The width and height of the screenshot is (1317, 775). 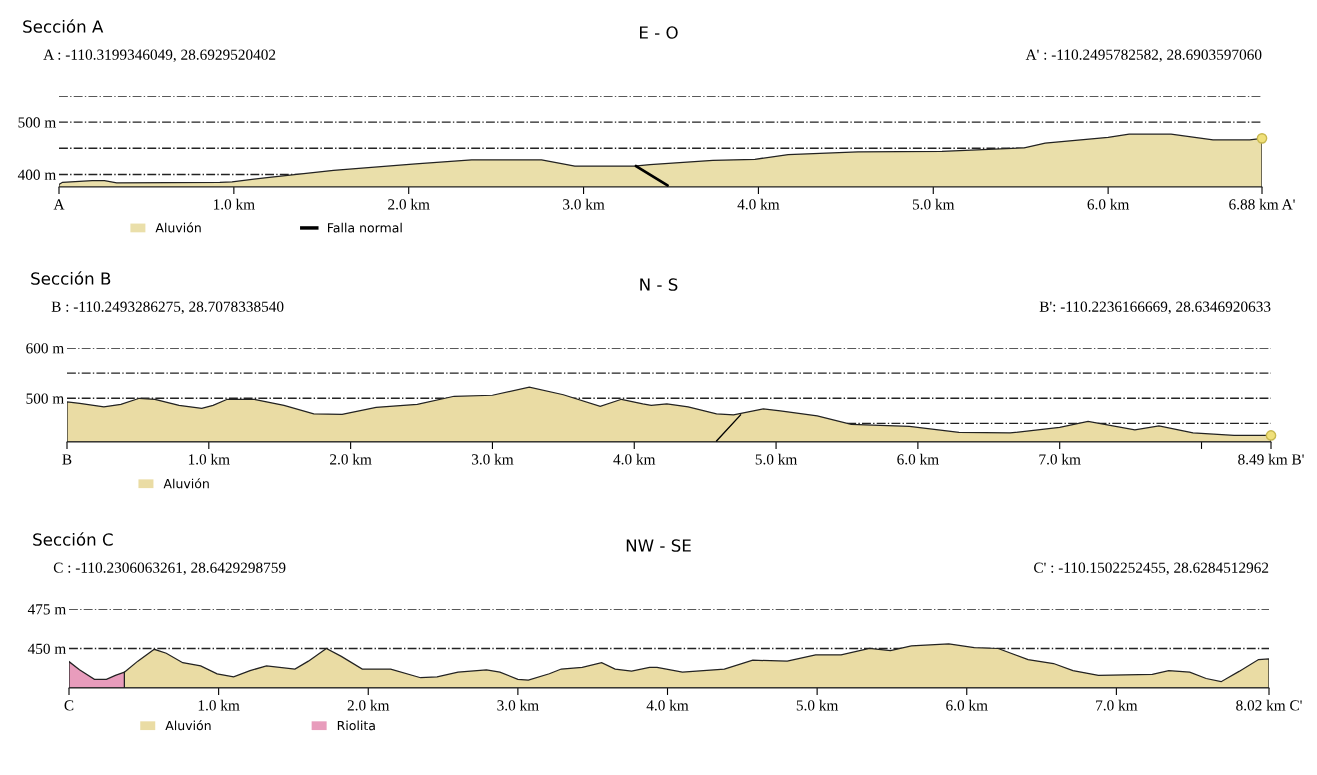 I want to click on text: B': -110.2236166669, 28.6346920633, so click(x=1155, y=308).